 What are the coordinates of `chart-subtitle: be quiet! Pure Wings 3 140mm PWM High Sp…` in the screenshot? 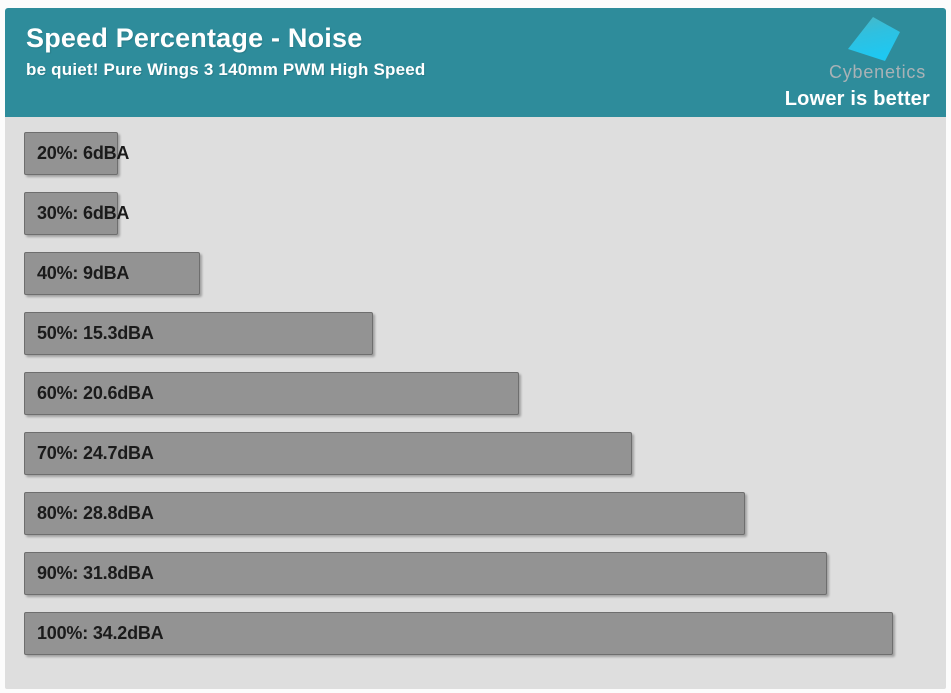 It's located at (226, 69).